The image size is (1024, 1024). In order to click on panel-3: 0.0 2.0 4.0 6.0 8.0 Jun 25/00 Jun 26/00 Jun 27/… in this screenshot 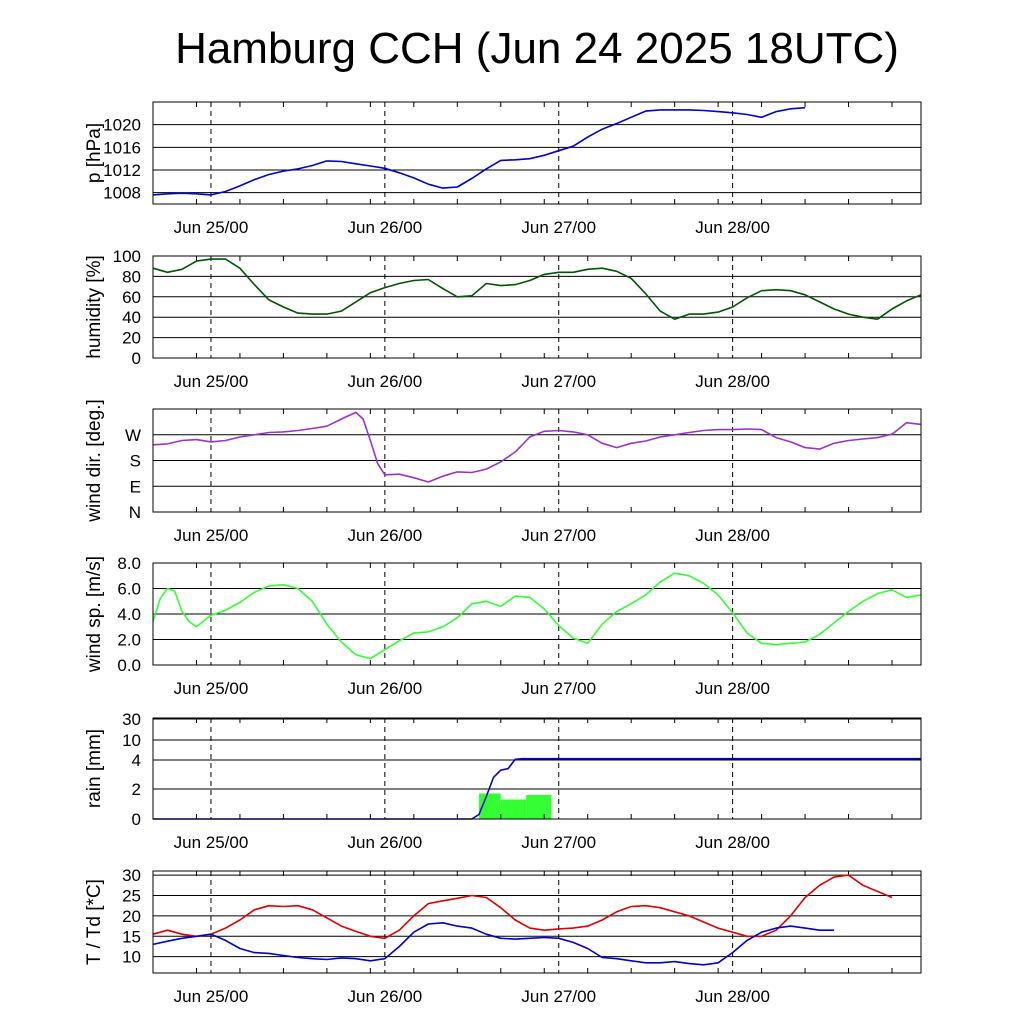, I will do `click(503, 626)`.